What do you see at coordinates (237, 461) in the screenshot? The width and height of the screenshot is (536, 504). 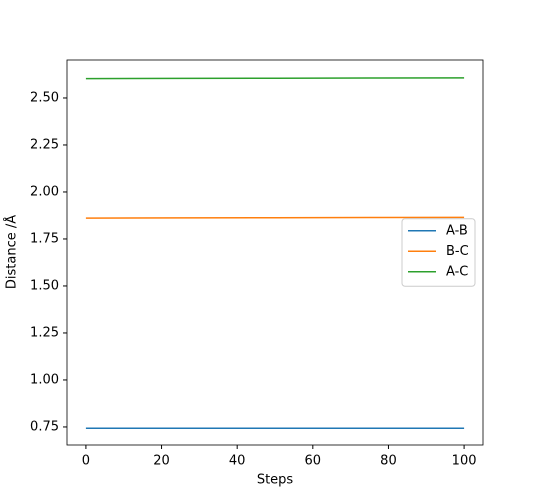 I see `x-tick-label: 40` at bounding box center [237, 461].